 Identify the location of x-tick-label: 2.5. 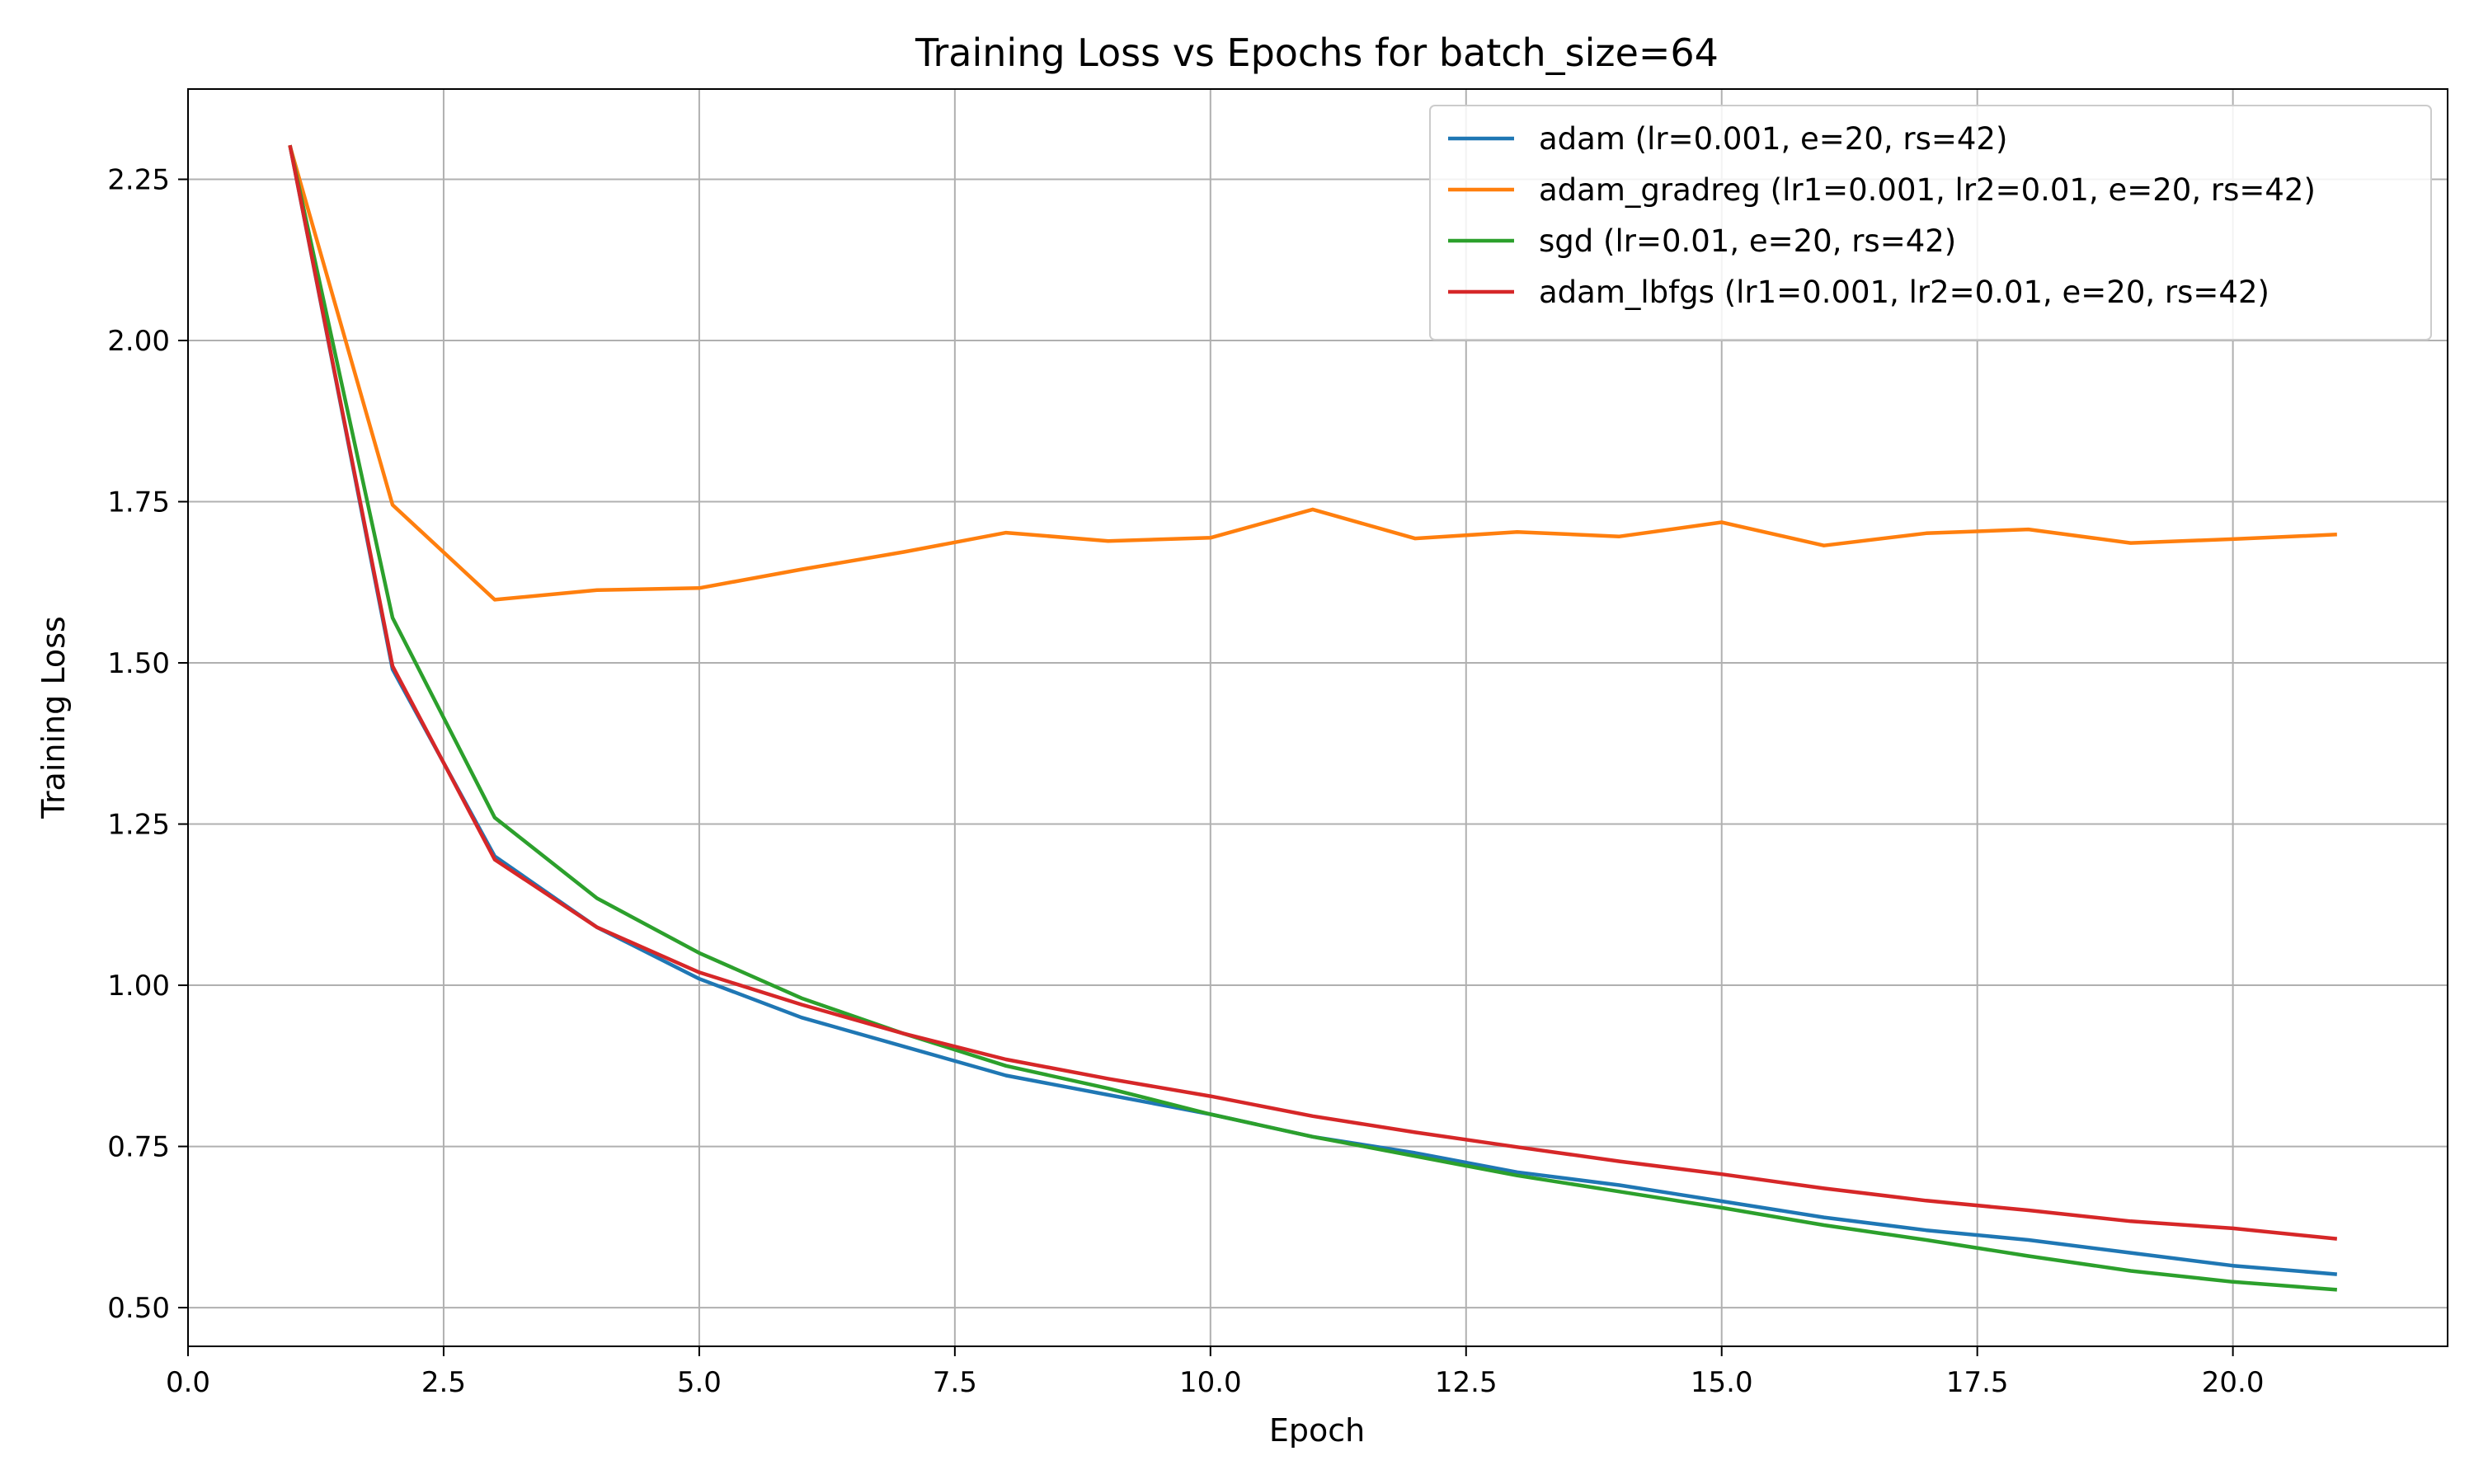
(443, 1382).